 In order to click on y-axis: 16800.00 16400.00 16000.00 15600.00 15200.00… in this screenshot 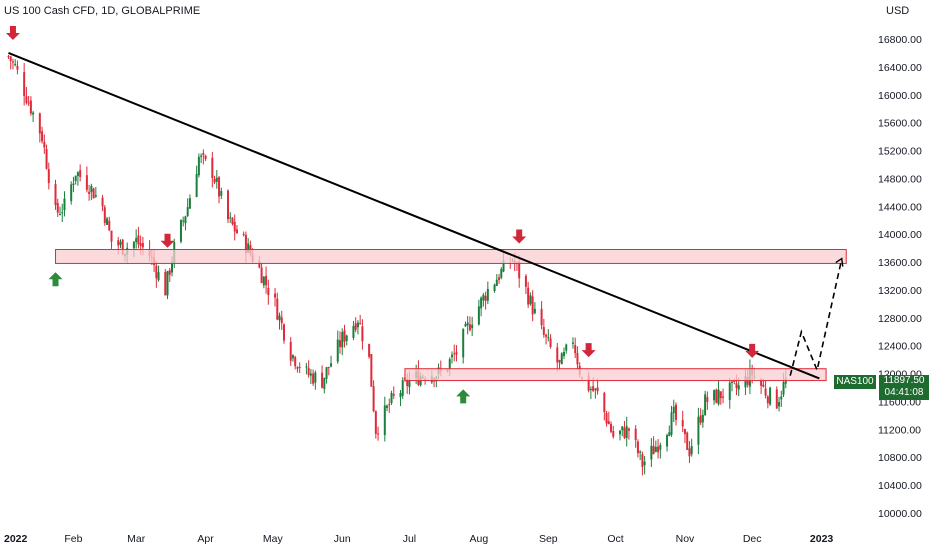, I will do `click(900, 277)`.